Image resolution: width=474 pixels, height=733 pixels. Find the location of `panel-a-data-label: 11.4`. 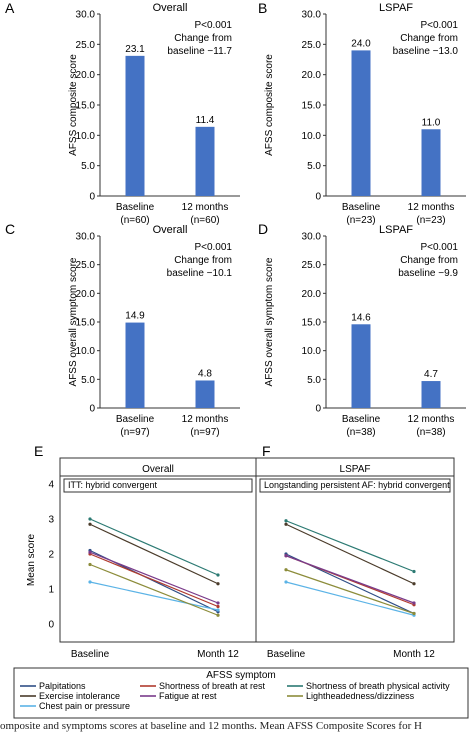

panel-a-data-label: 11.4 is located at coordinates (205, 120).